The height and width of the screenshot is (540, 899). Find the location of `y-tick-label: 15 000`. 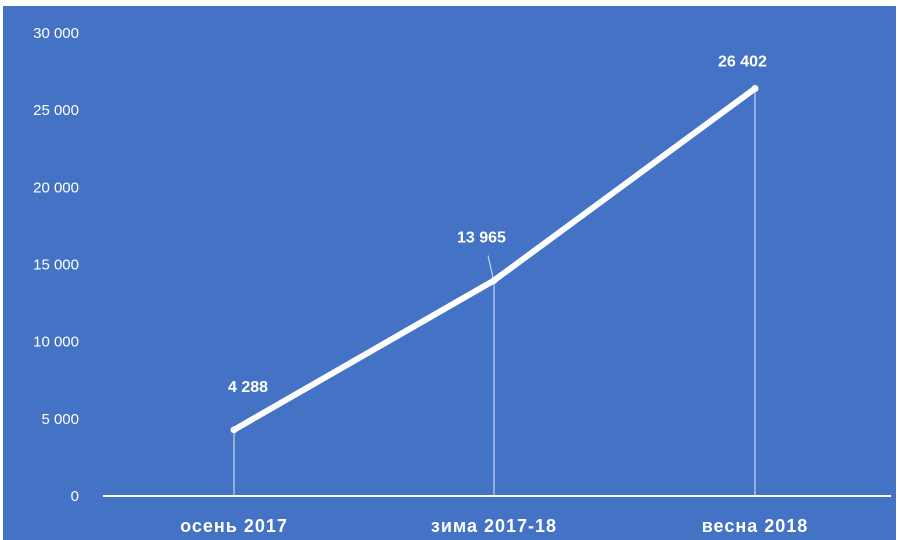

y-tick-label: 15 000 is located at coordinates (56, 265).